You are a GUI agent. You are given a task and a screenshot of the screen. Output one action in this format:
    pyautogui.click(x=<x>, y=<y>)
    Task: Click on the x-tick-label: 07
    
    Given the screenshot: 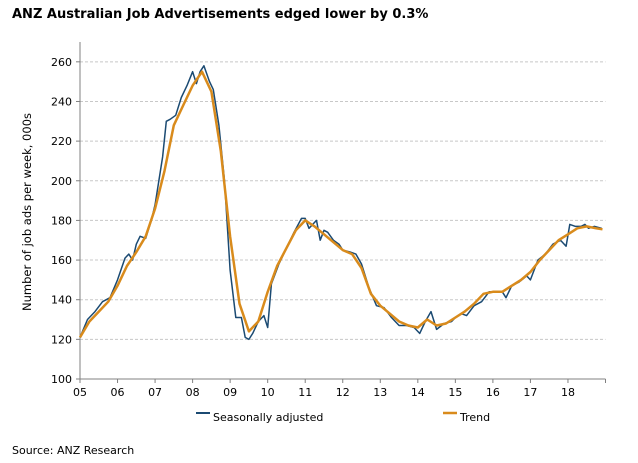 What is the action you would take?
    pyautogui.click(x=155, y=392)
    